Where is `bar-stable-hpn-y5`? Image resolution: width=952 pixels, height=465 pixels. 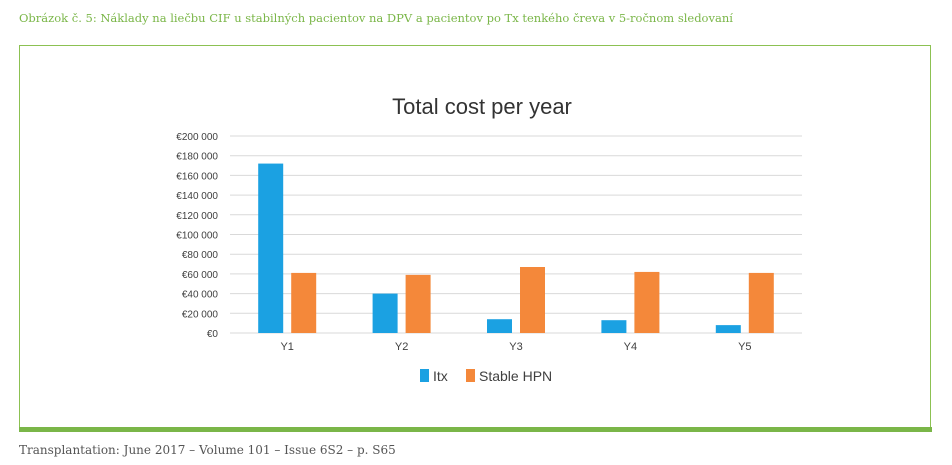
bar-stable-hpn-y5 is located at coordinates (761, 302).